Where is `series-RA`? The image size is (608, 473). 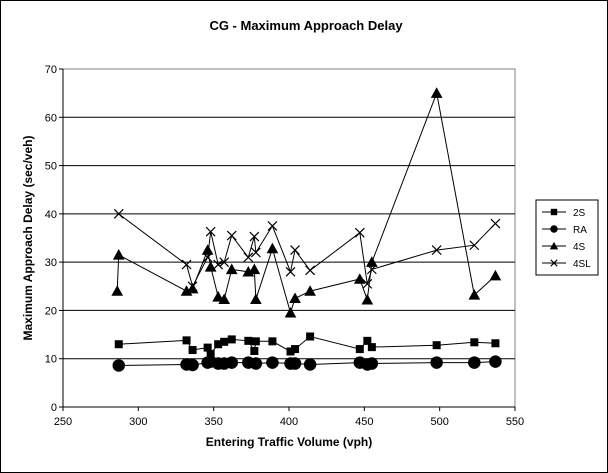 series-RA is located at coordinates (307, 363).